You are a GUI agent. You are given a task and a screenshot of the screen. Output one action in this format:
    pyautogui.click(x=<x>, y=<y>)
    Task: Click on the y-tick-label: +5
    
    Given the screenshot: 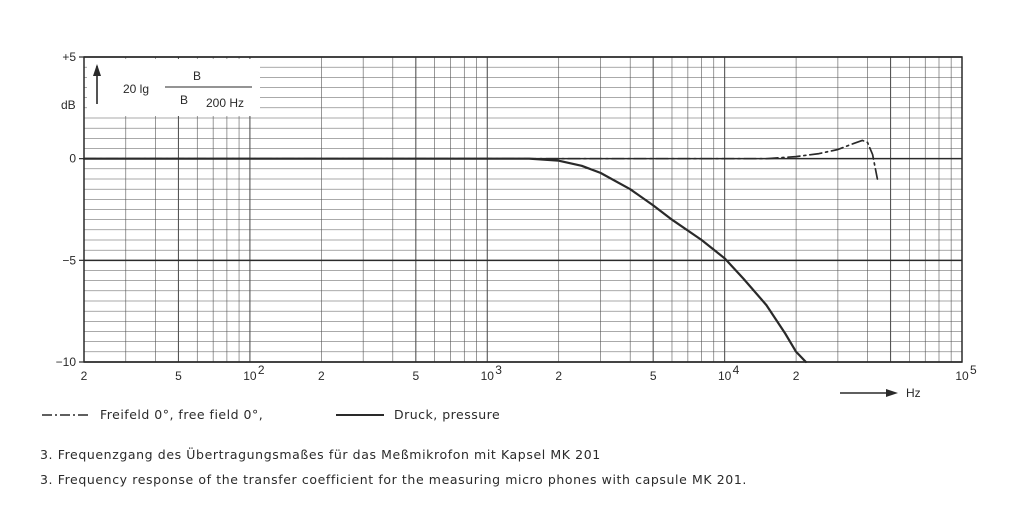 What is the action you would take?
    pyautogui.click(x=69, y=57)
    